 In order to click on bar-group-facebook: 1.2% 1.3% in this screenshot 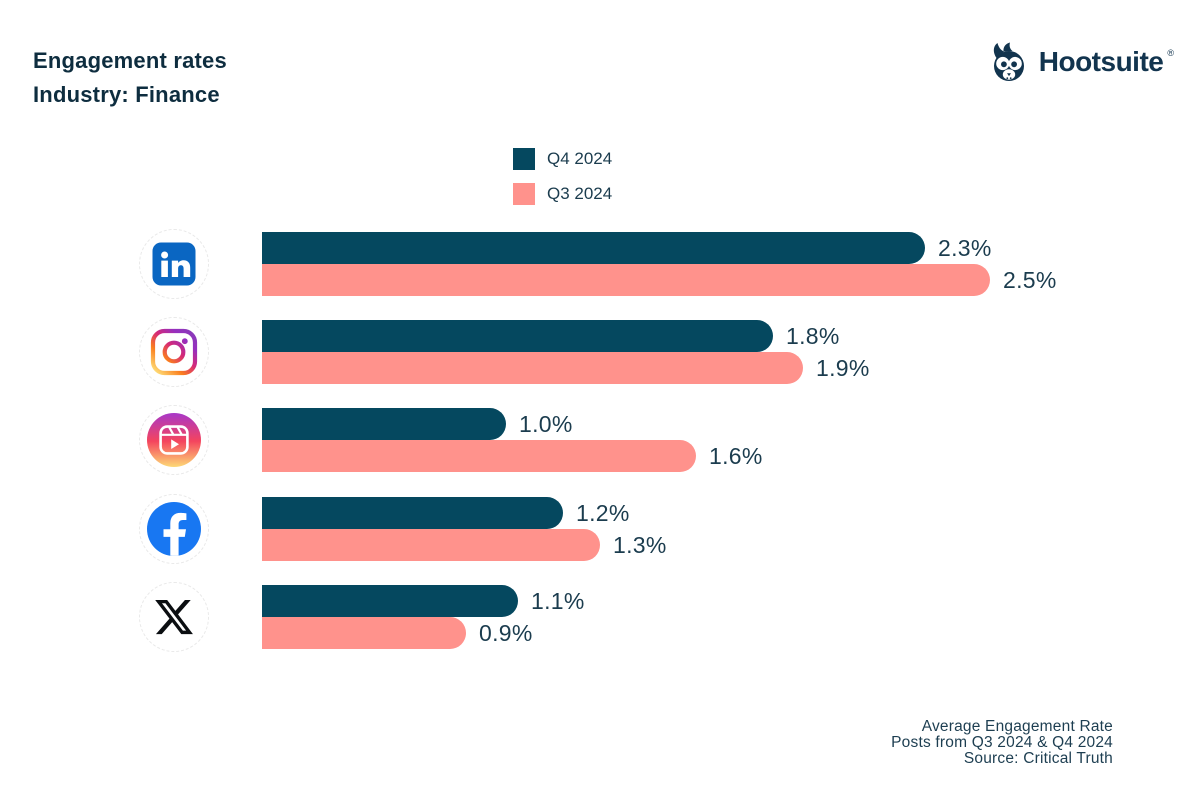, I will do `click(464, 529)`.